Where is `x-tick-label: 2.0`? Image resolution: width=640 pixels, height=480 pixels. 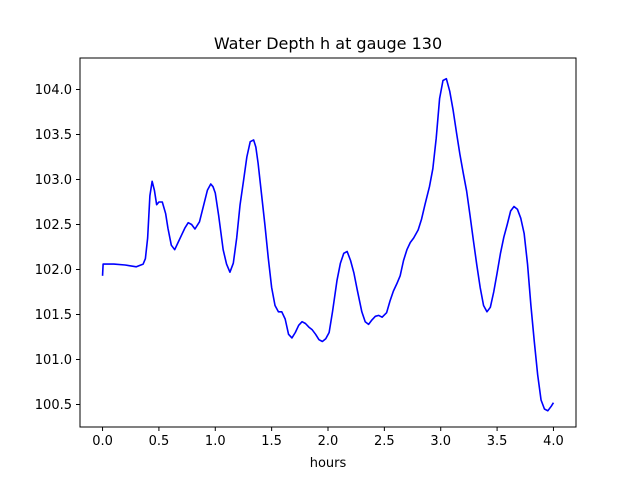 x-tick-label: 2.0 is located at coordinates (328, 441).